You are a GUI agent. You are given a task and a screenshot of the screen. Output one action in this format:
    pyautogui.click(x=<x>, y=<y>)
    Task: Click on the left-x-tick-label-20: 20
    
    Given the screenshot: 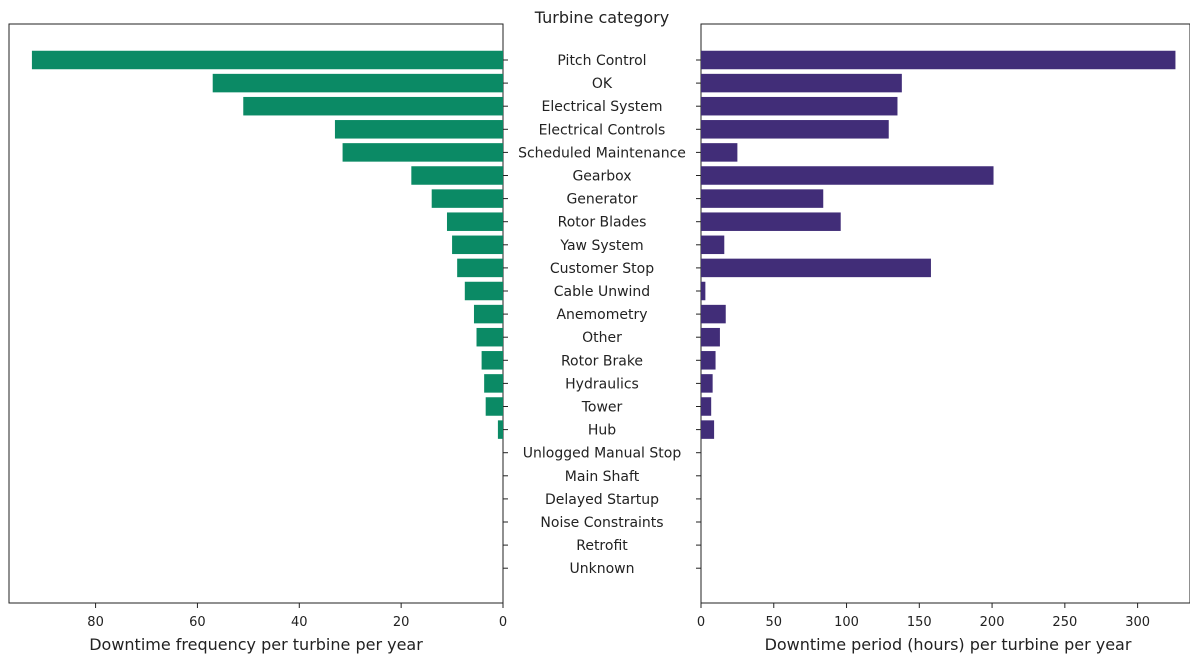 What is the action you would take?
    pyautogui.click(x=401, y=622)
    